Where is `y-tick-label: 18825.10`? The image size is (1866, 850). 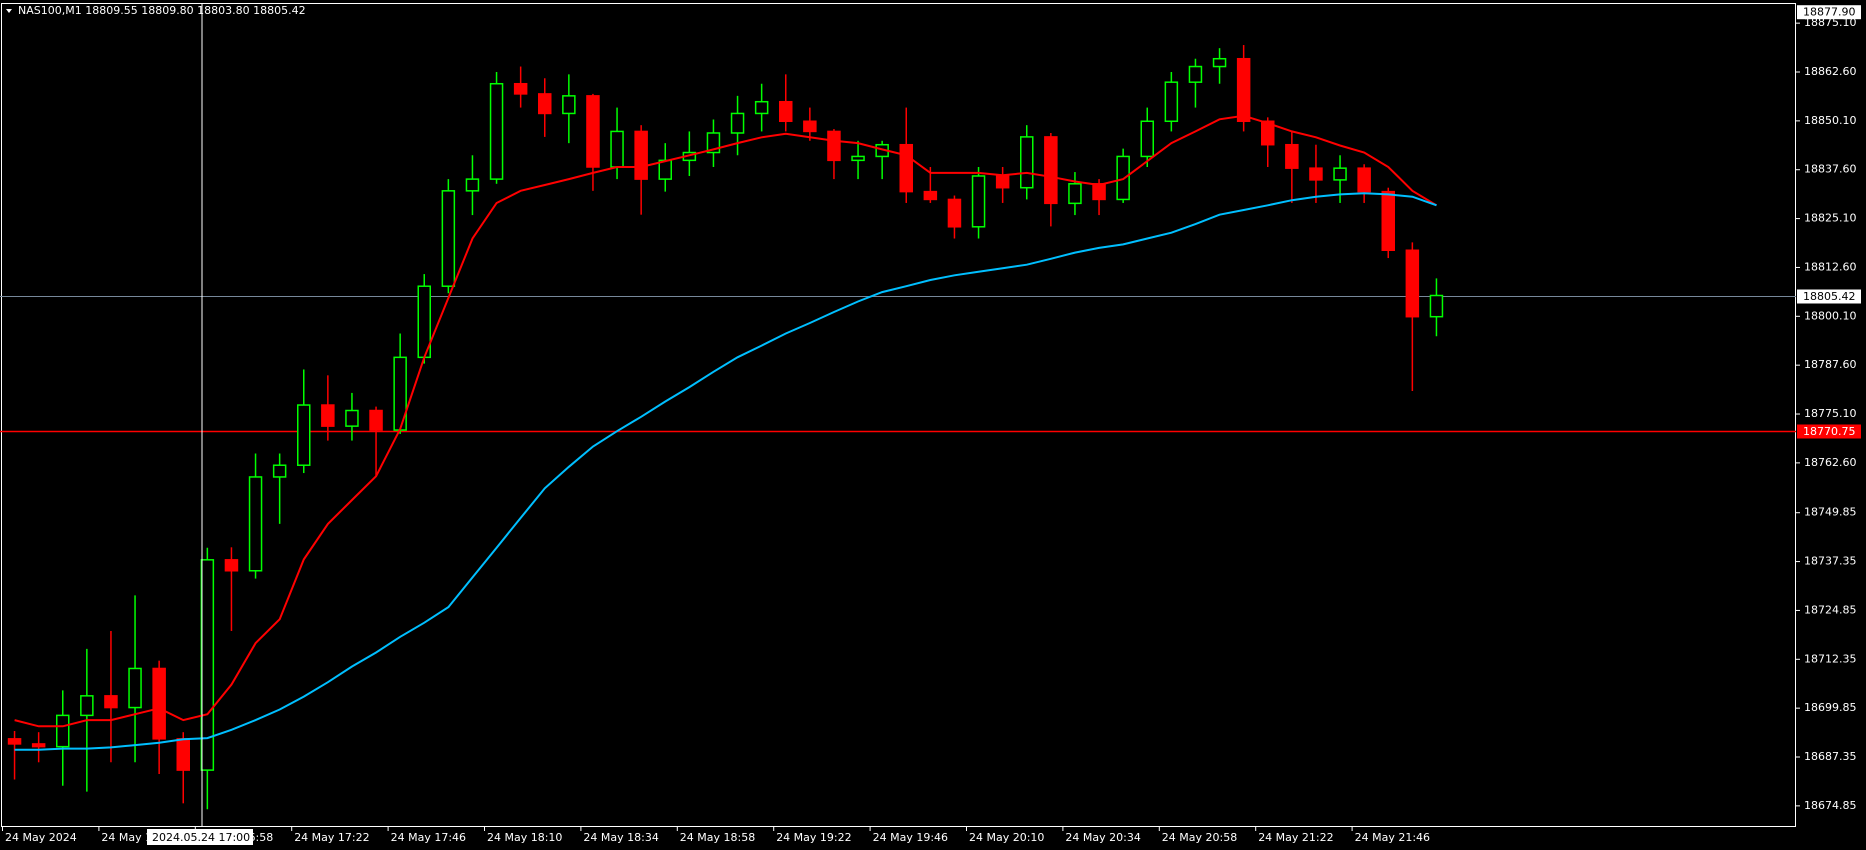
y-tick-label: 18825.10 is located at coordinates (1830, 218).